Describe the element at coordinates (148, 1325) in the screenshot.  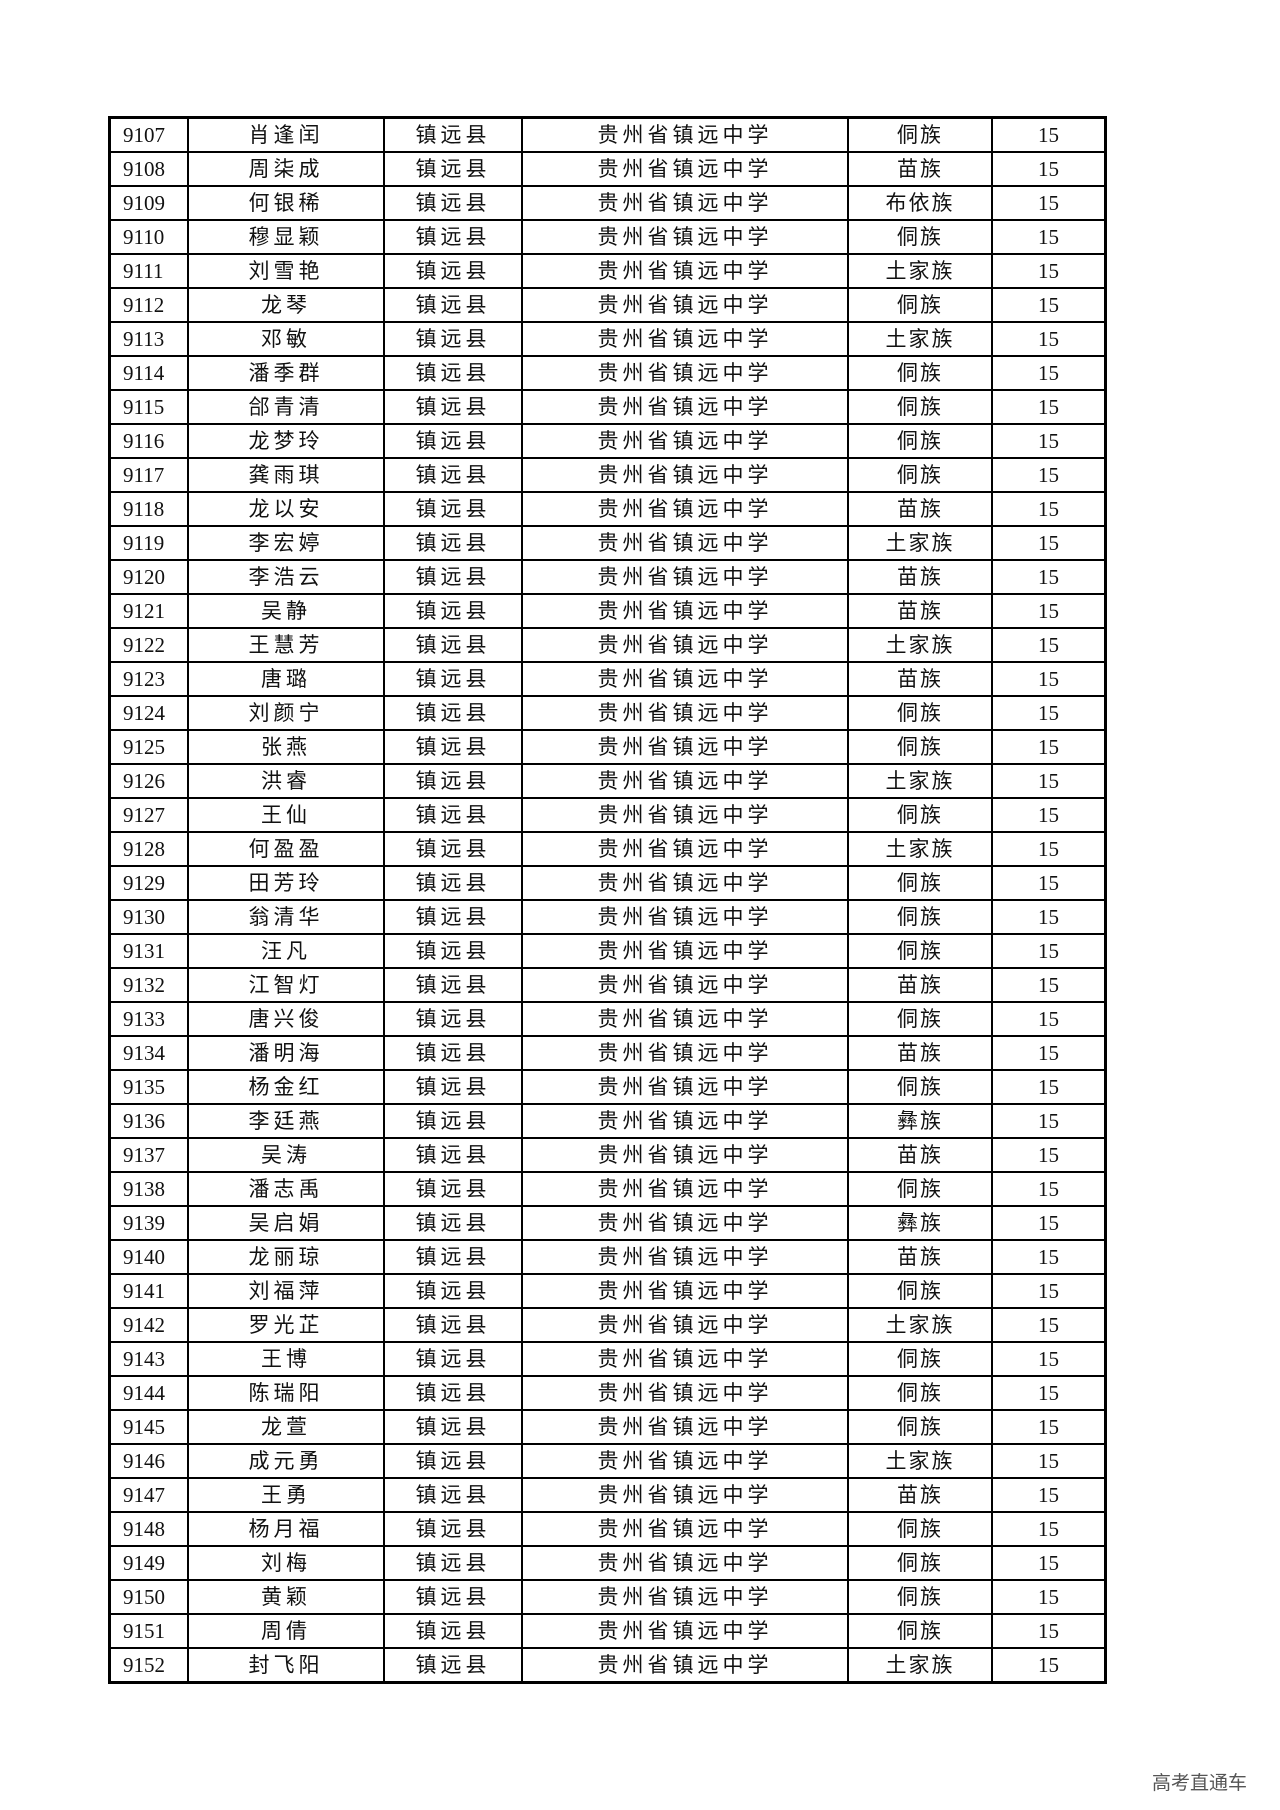
I see `row-number-cell: 9142` at that location.